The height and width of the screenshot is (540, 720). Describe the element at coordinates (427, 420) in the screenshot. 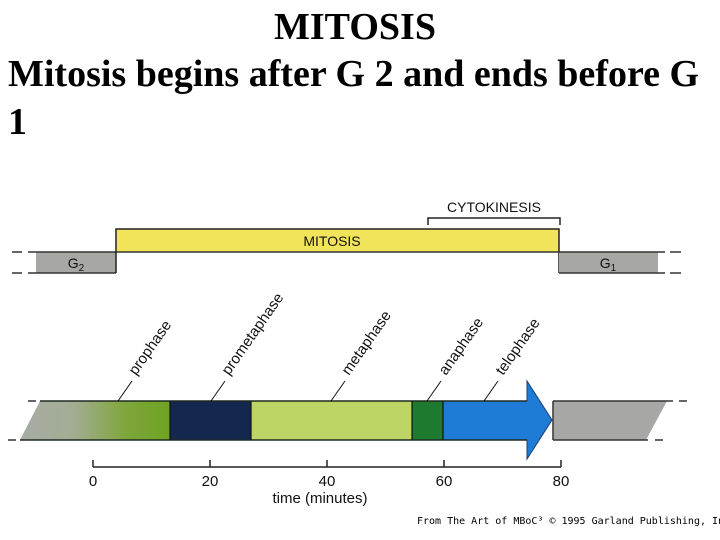

I see `phase-segment-anaphase` at that location.